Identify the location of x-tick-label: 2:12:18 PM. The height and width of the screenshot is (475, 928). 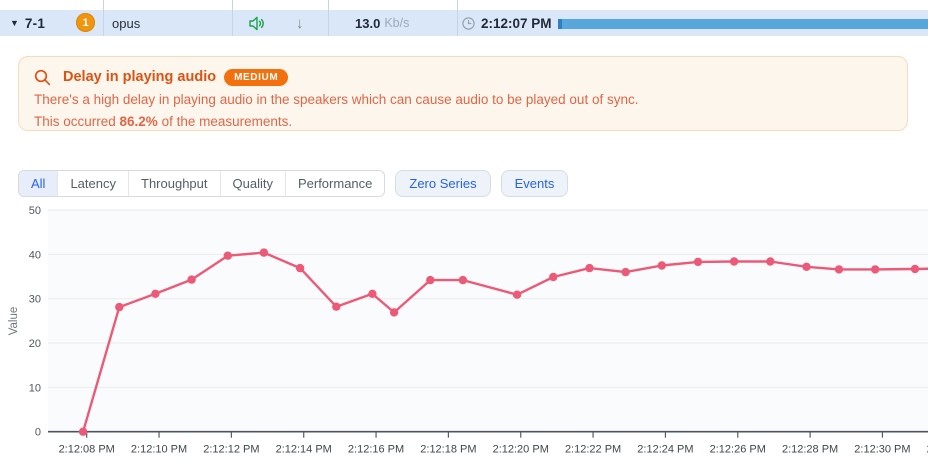
(448, 450).